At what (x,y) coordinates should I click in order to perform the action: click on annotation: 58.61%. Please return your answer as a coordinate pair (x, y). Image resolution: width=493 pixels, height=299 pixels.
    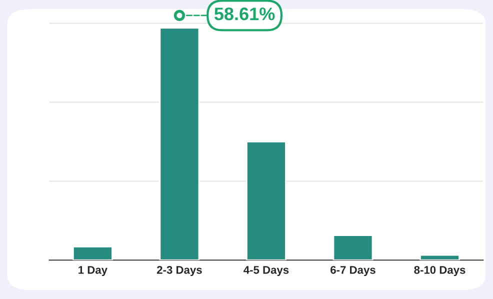
    Looking at the image, I should click on (244, 14).